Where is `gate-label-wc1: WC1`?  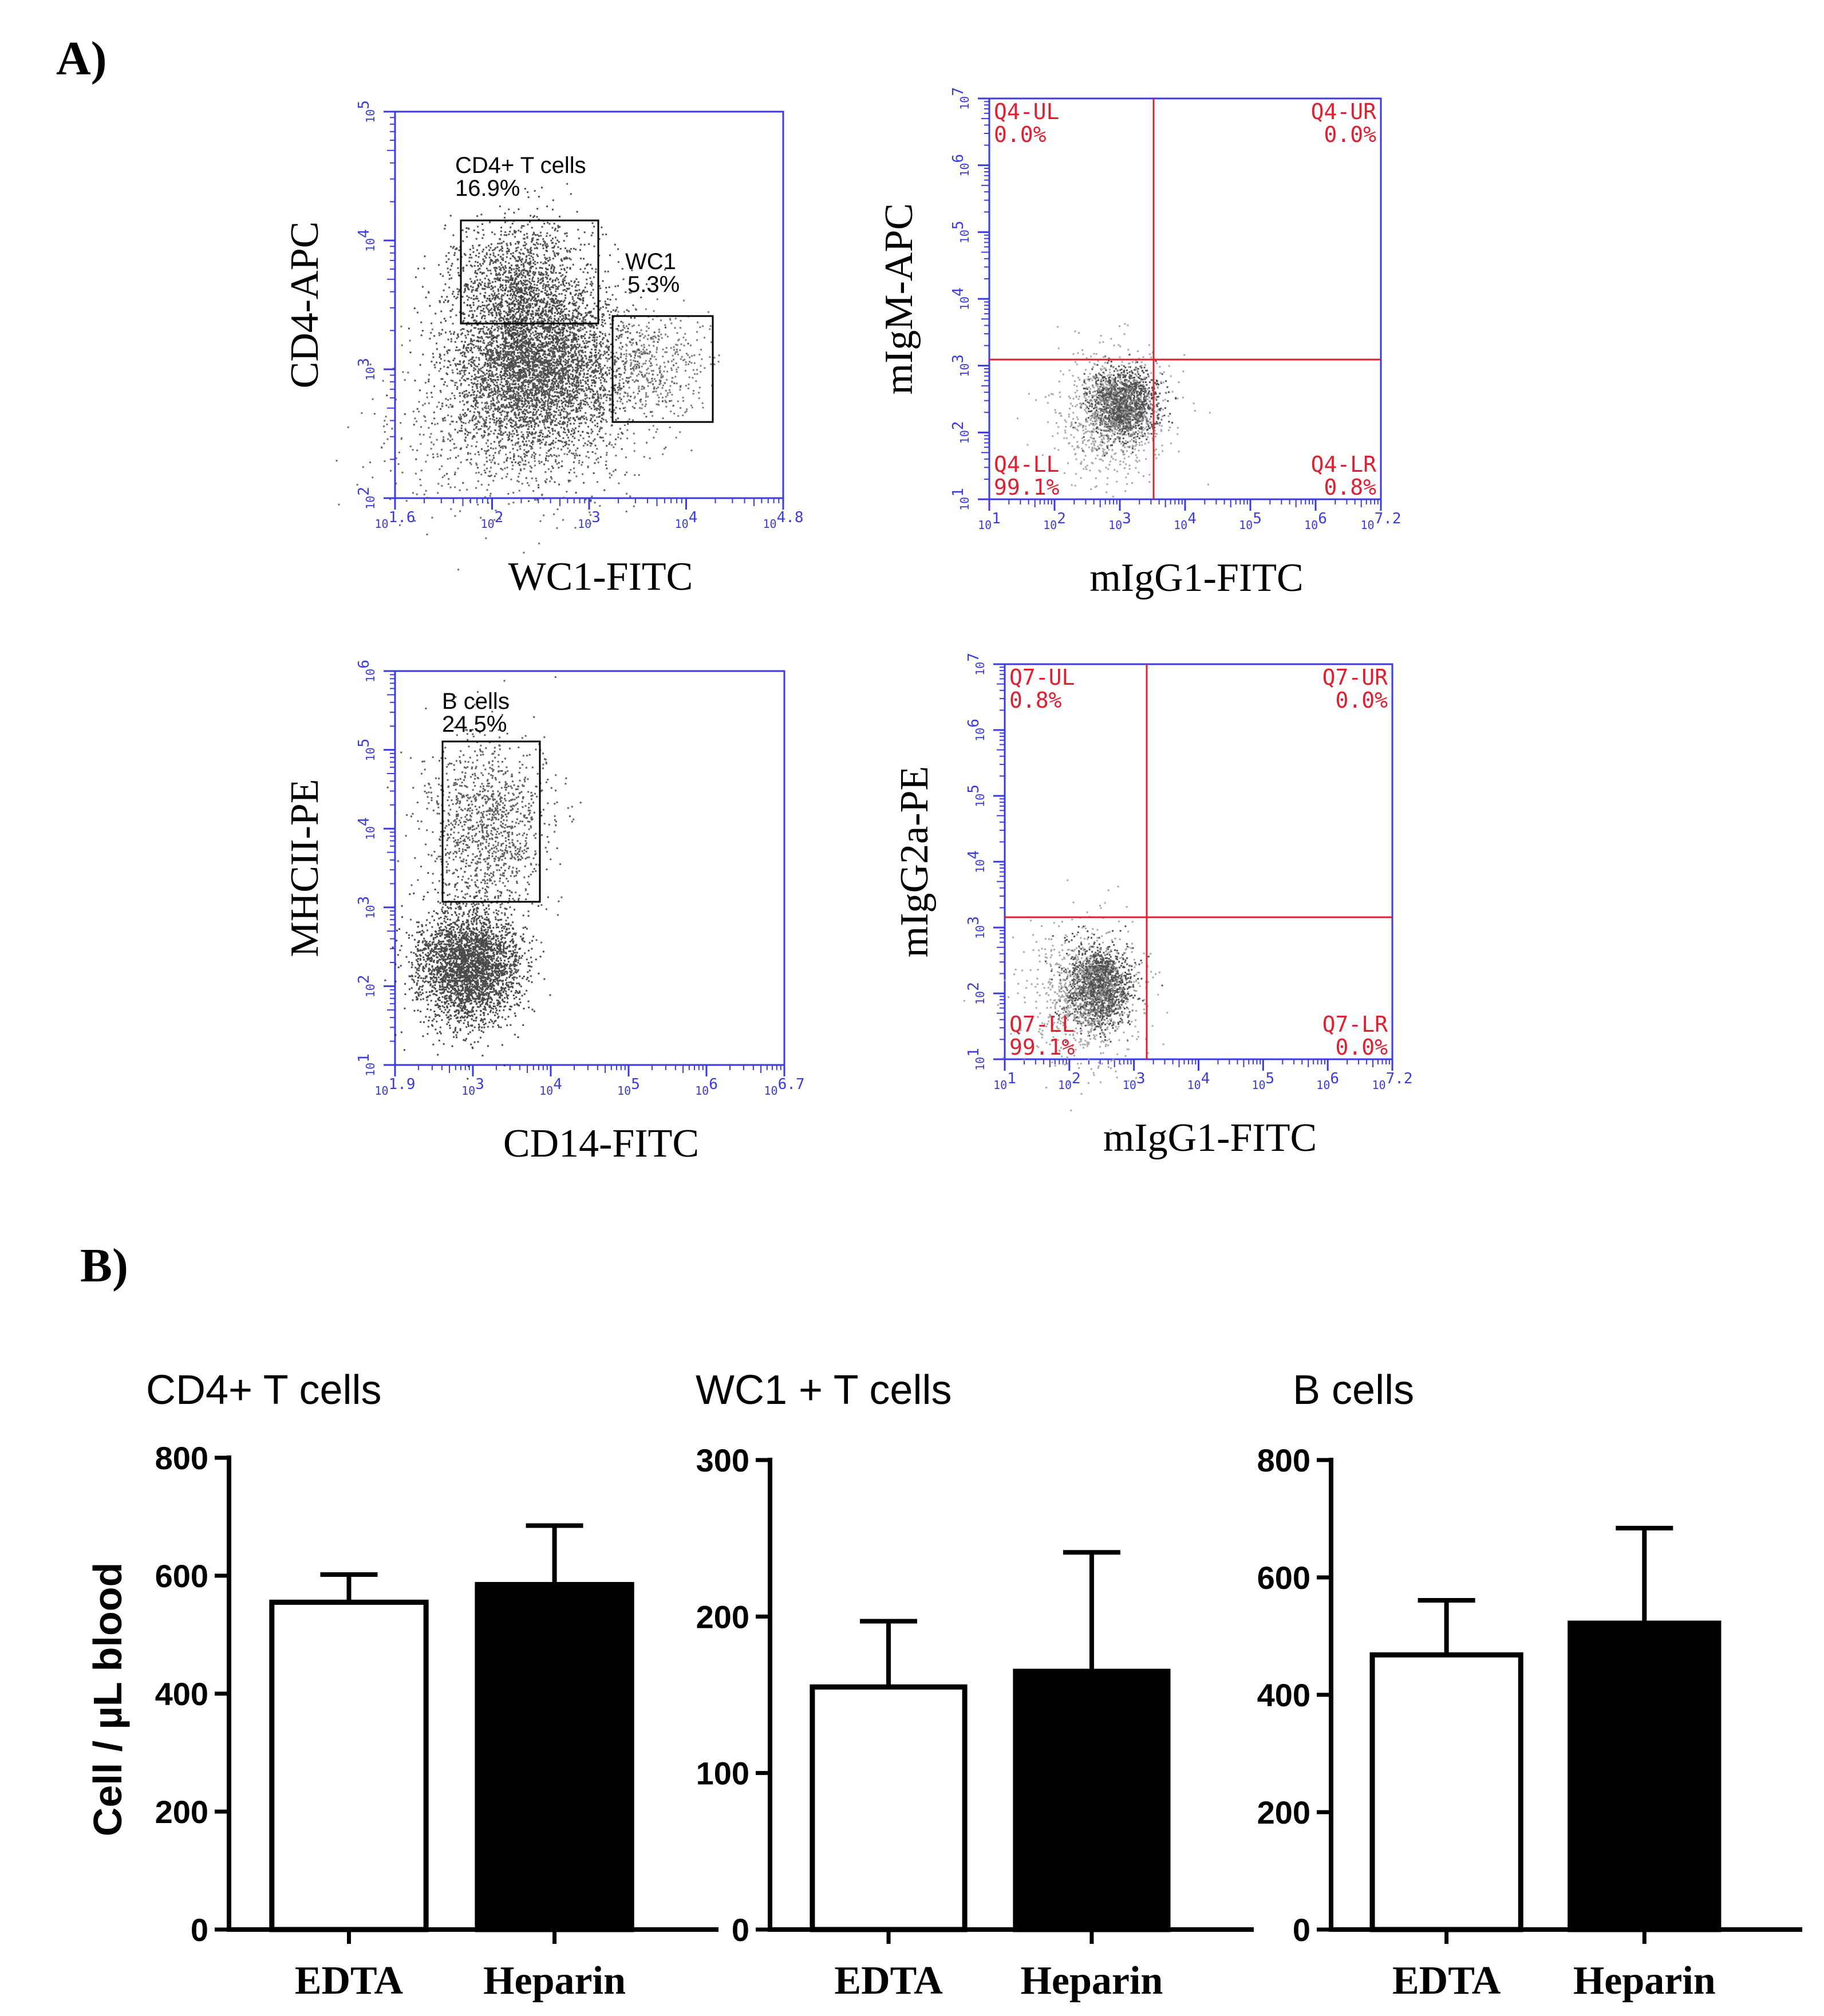
gate-label-wc1: WC1 is located at coordinates (650, 261).